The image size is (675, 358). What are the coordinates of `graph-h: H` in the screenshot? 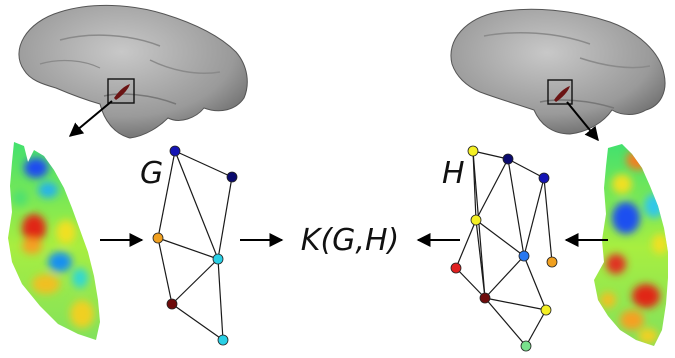 It's located at (500, 248).